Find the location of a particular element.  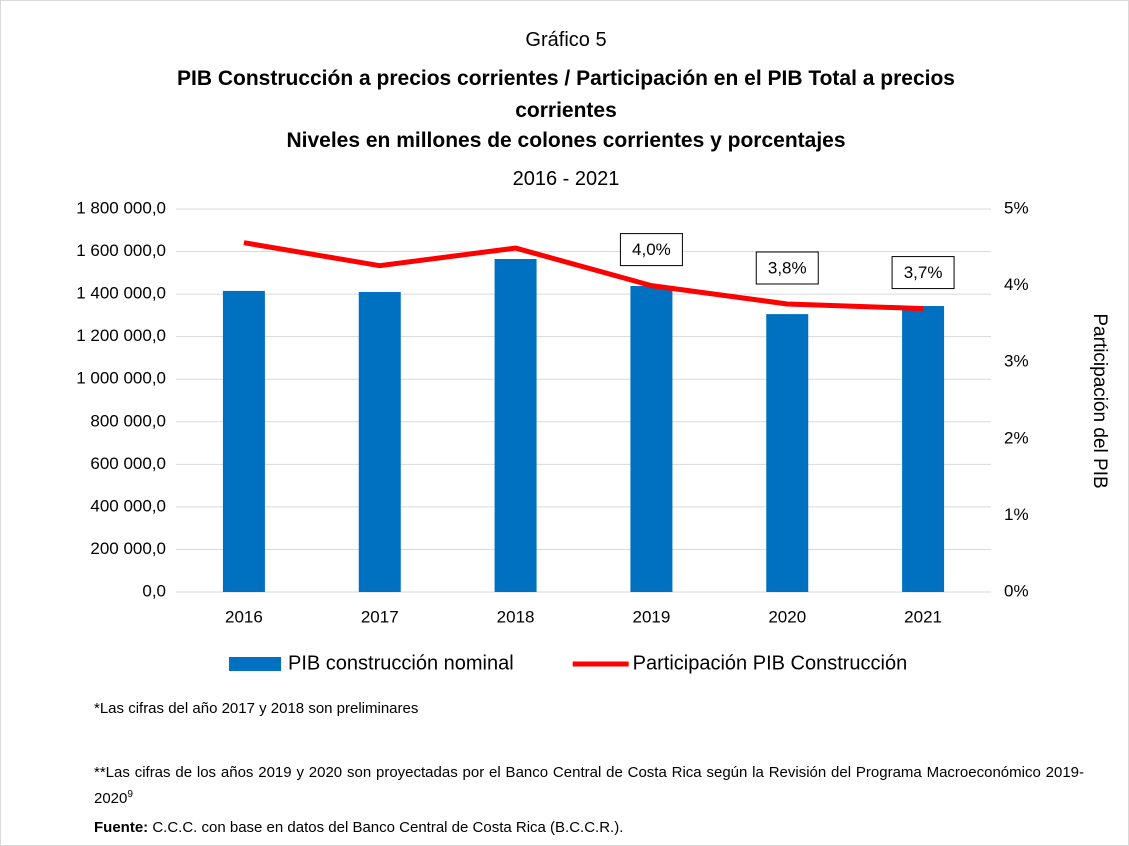

value-label: 3,8% is located at coordinates (787, 267).